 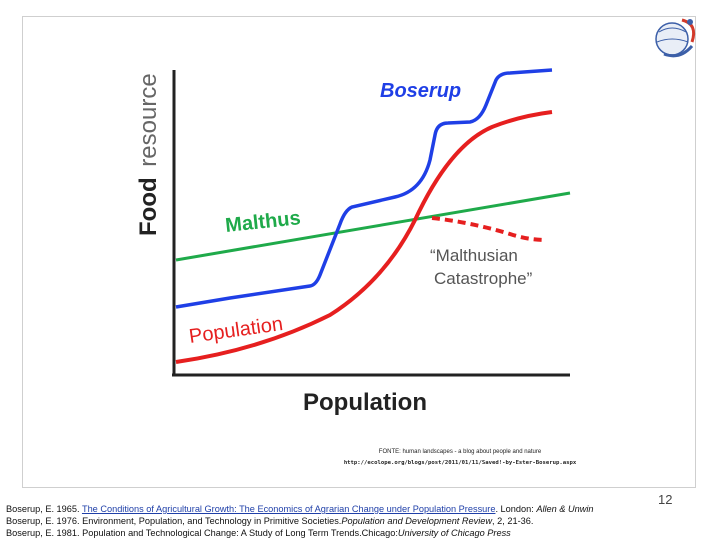 I want to click on reference-3-publisher: University of Chicago Press, so click(x=454, y=533).